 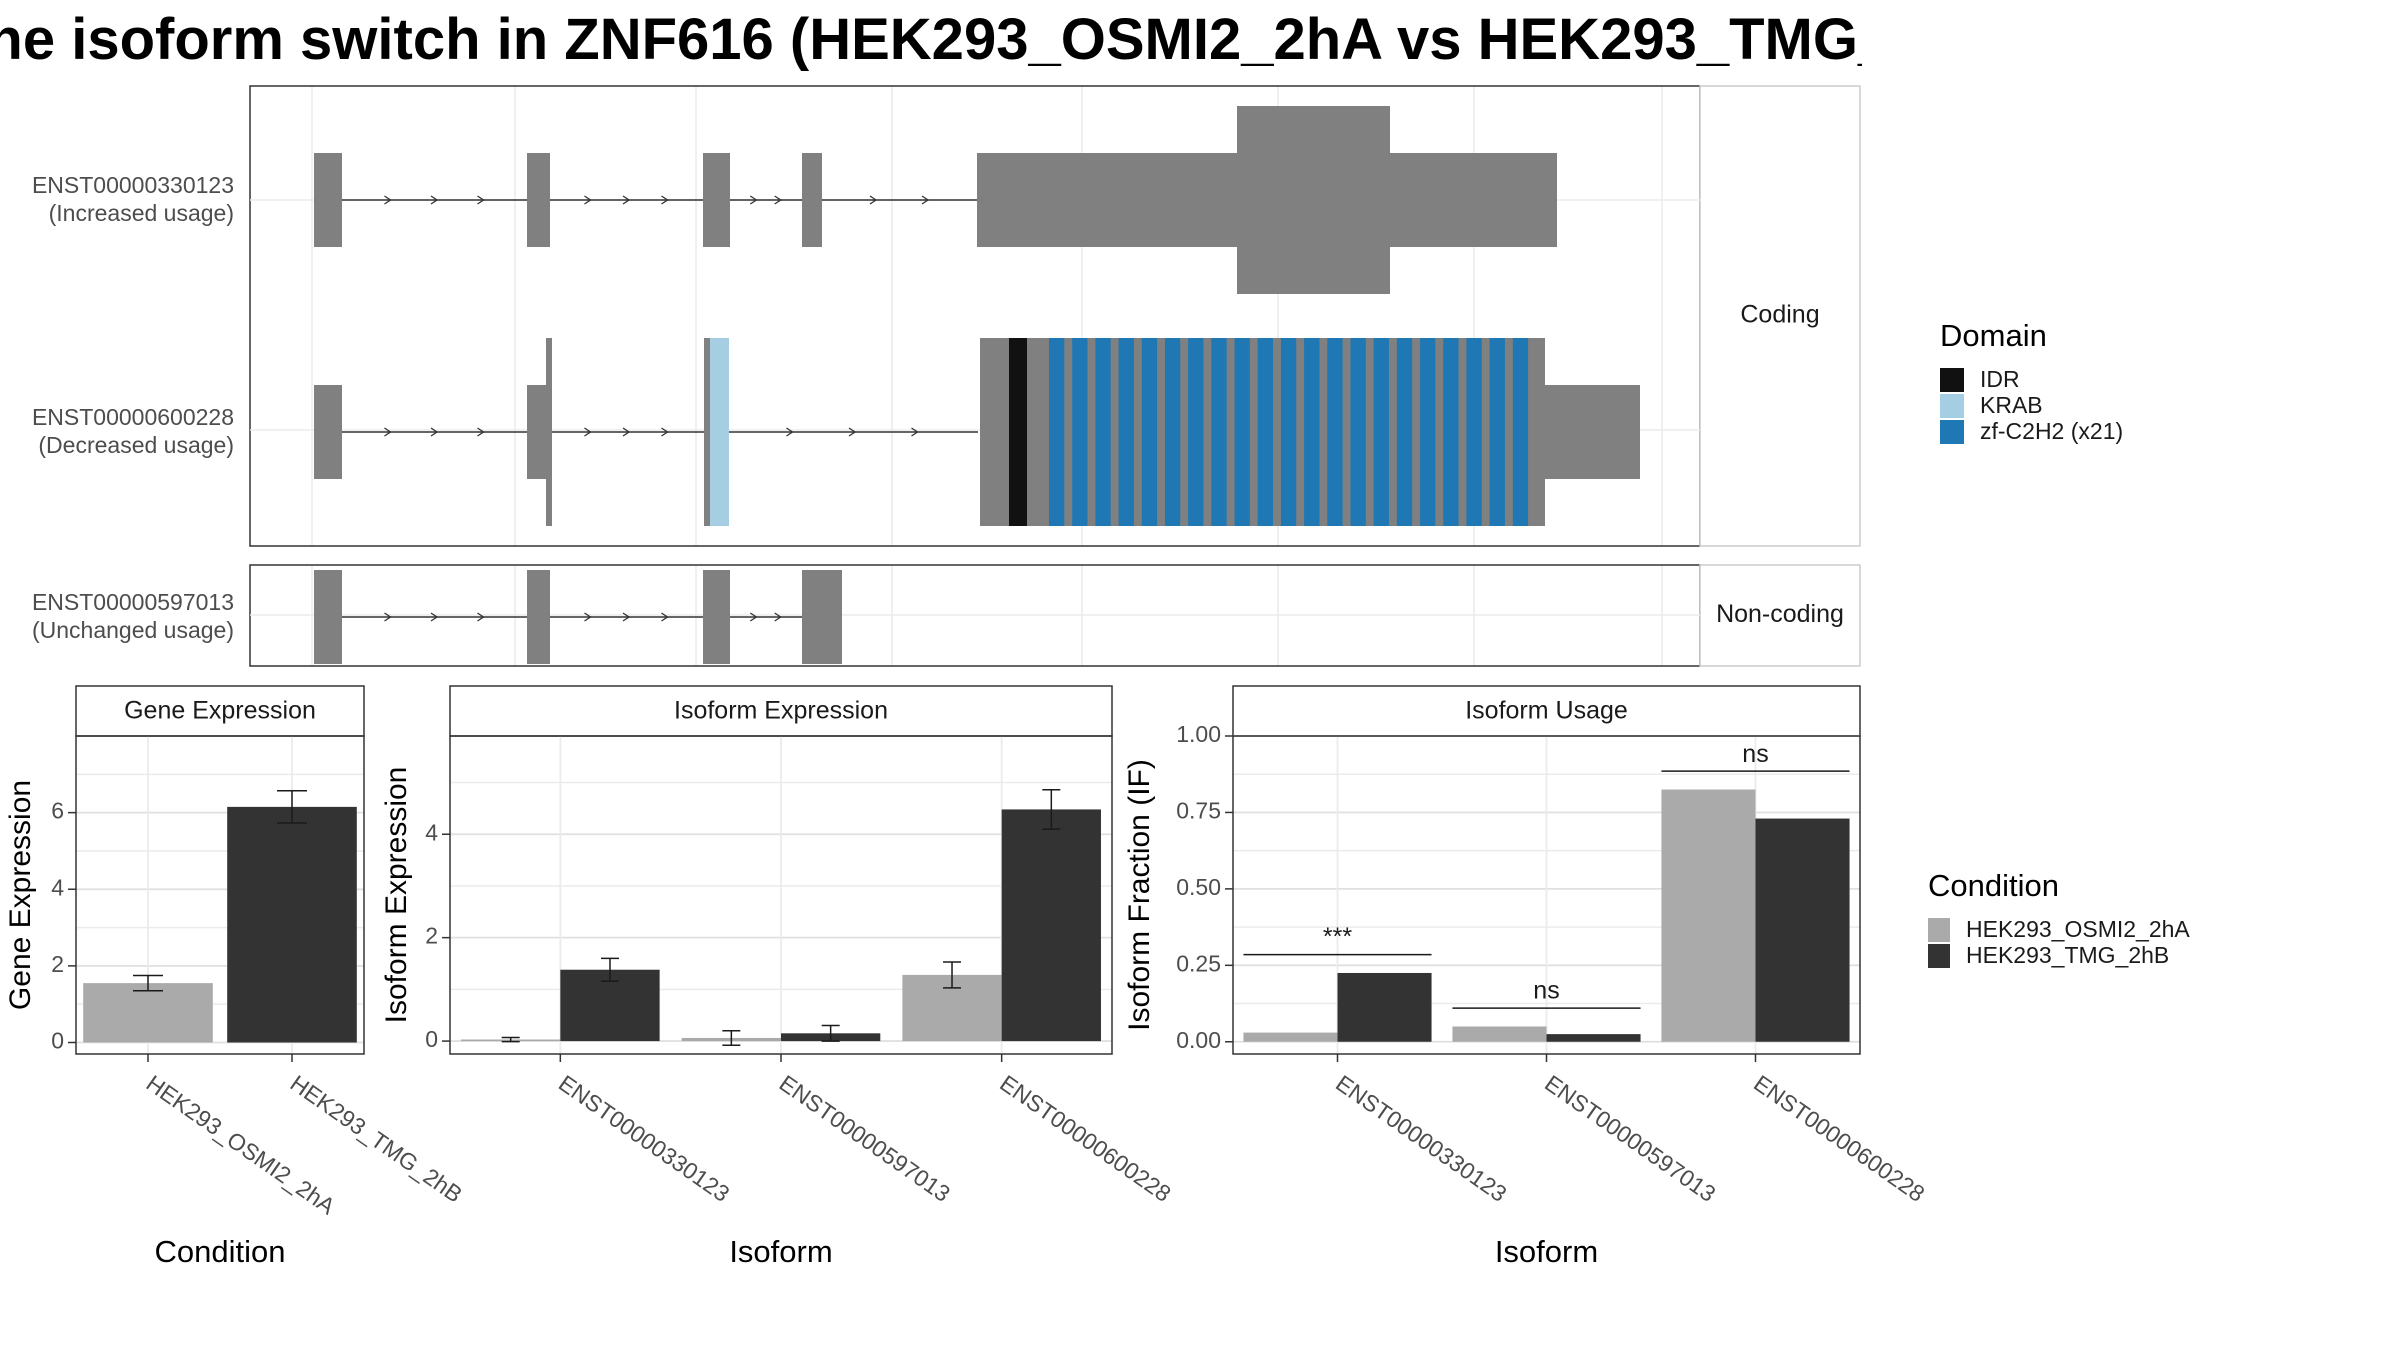 What do you see at coordinates (1993, 885) in the screenshot?
I see `condition-legend-title: Condition` at bounding box center [1993, 885].